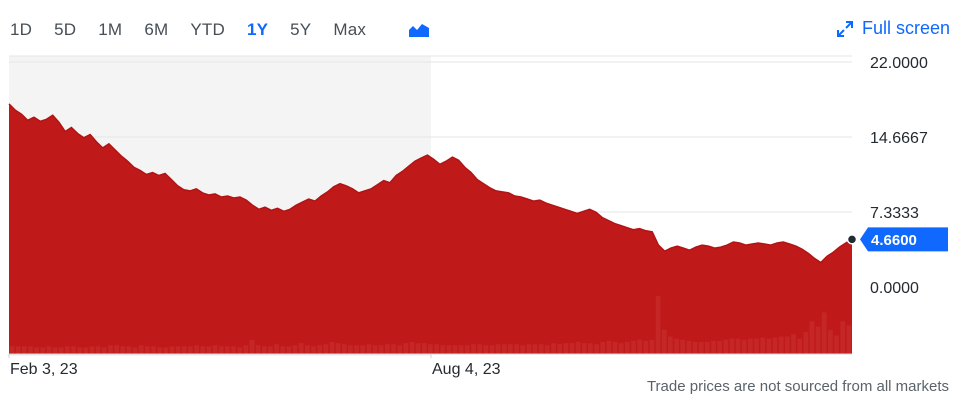 This screenshot has height=403, width=967. What do you see at coordinates (207, 29) in the screenshot?
I see `range-button-ytd: YTD` at bounding box center [207, 29].